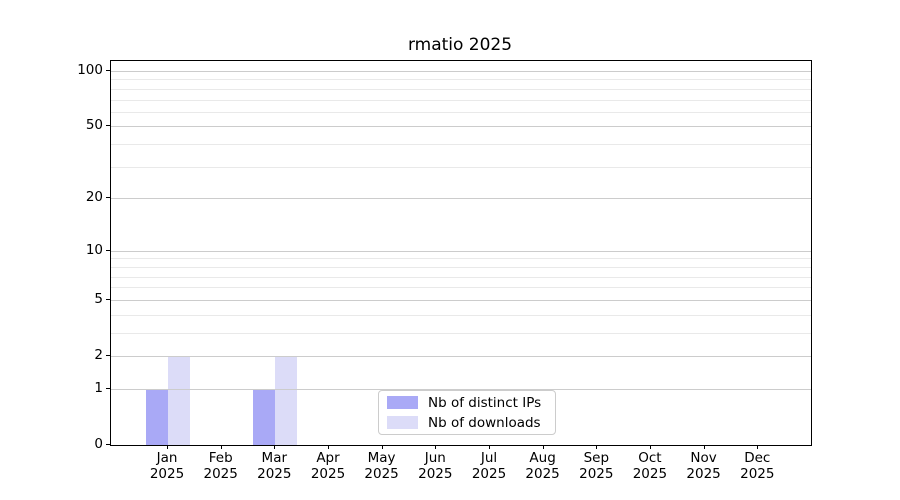 This screenshot has height=500, width=900. What do you see at coordinates (460, 45) in the screenshot?
I see `chart-title: rmatio 2025` at bounding box center [460, 45].